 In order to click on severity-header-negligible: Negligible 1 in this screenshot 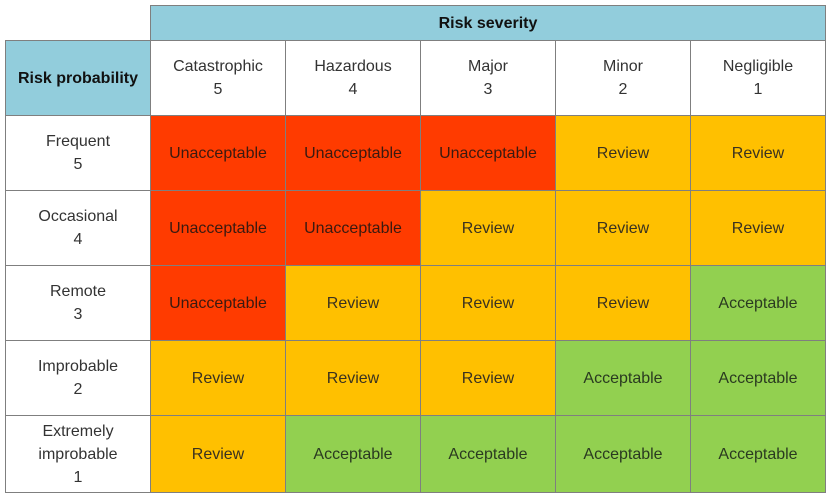, I will do `click(758, 78)`.